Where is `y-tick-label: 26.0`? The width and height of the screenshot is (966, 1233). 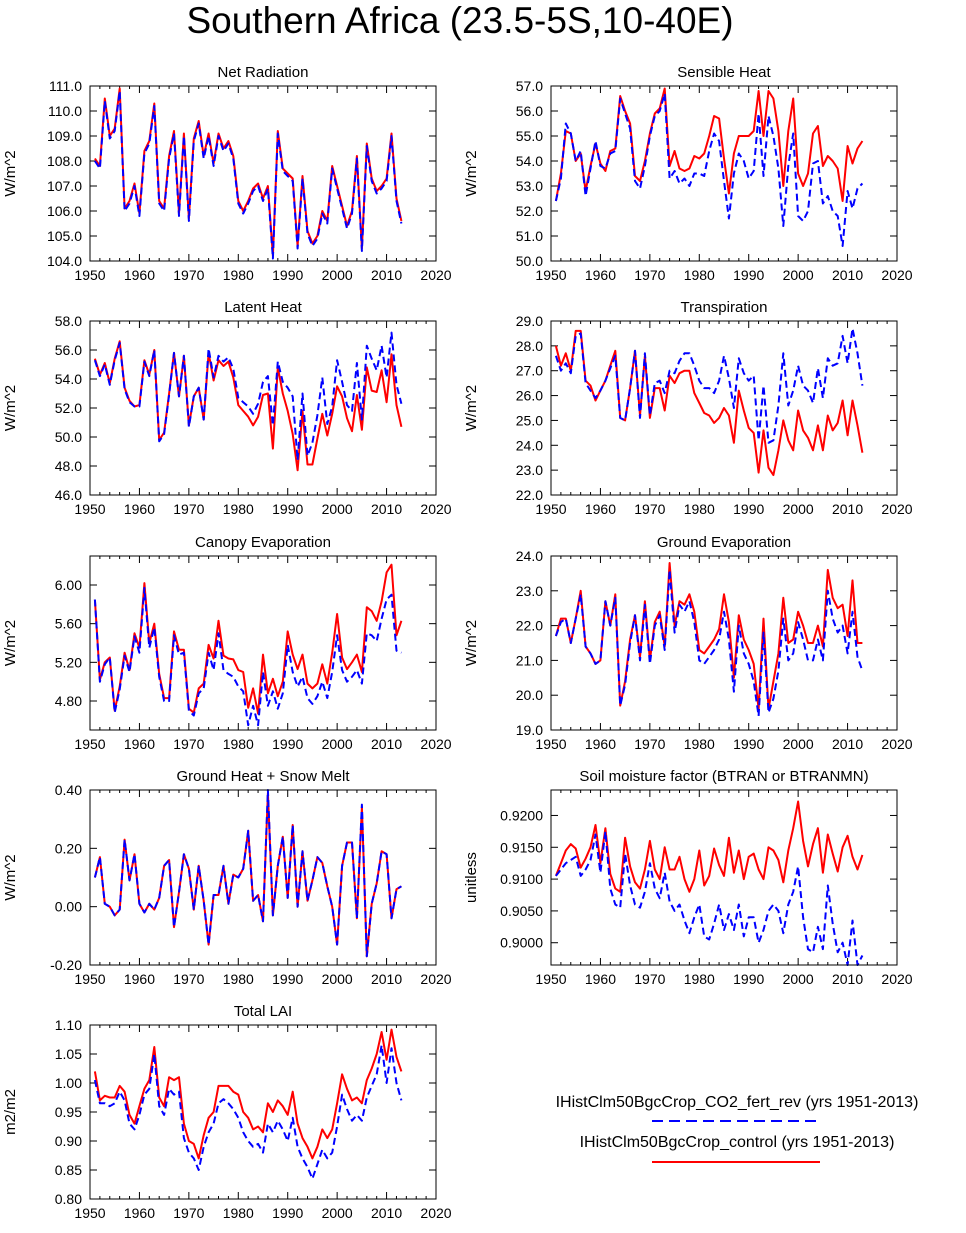
y-tick-label: 26.0 is located at coordinates (529, 396).